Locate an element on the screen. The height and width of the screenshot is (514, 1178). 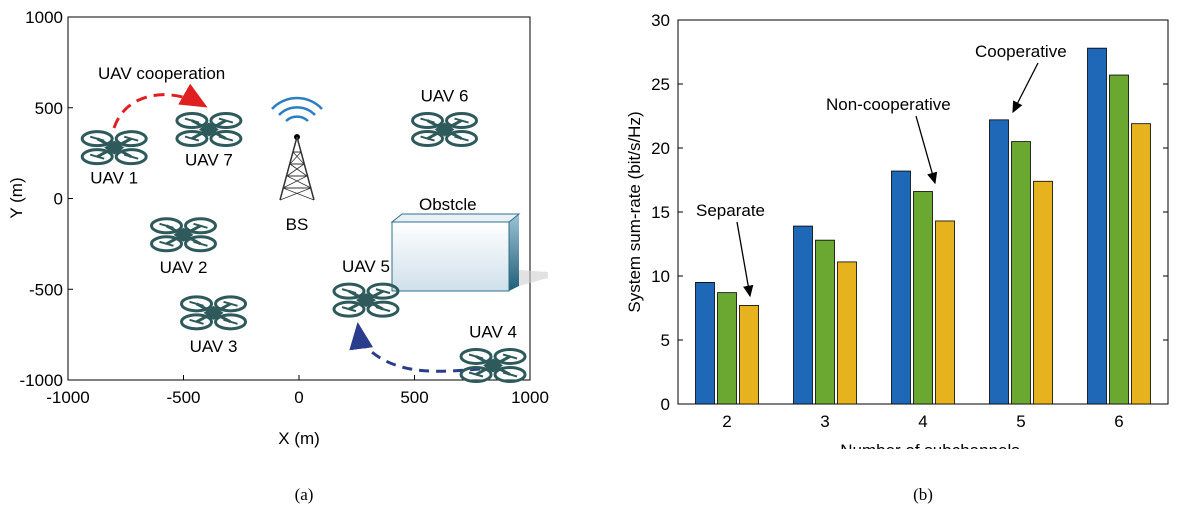
bar-x-tick-label: 5 is located at coordinates (1020, 421).